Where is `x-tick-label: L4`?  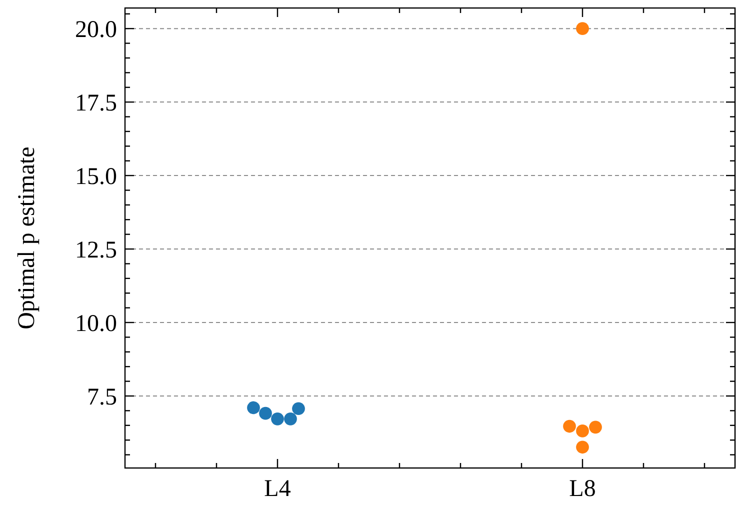 x-tick-label: L4 is located at coordinates (277, 489).